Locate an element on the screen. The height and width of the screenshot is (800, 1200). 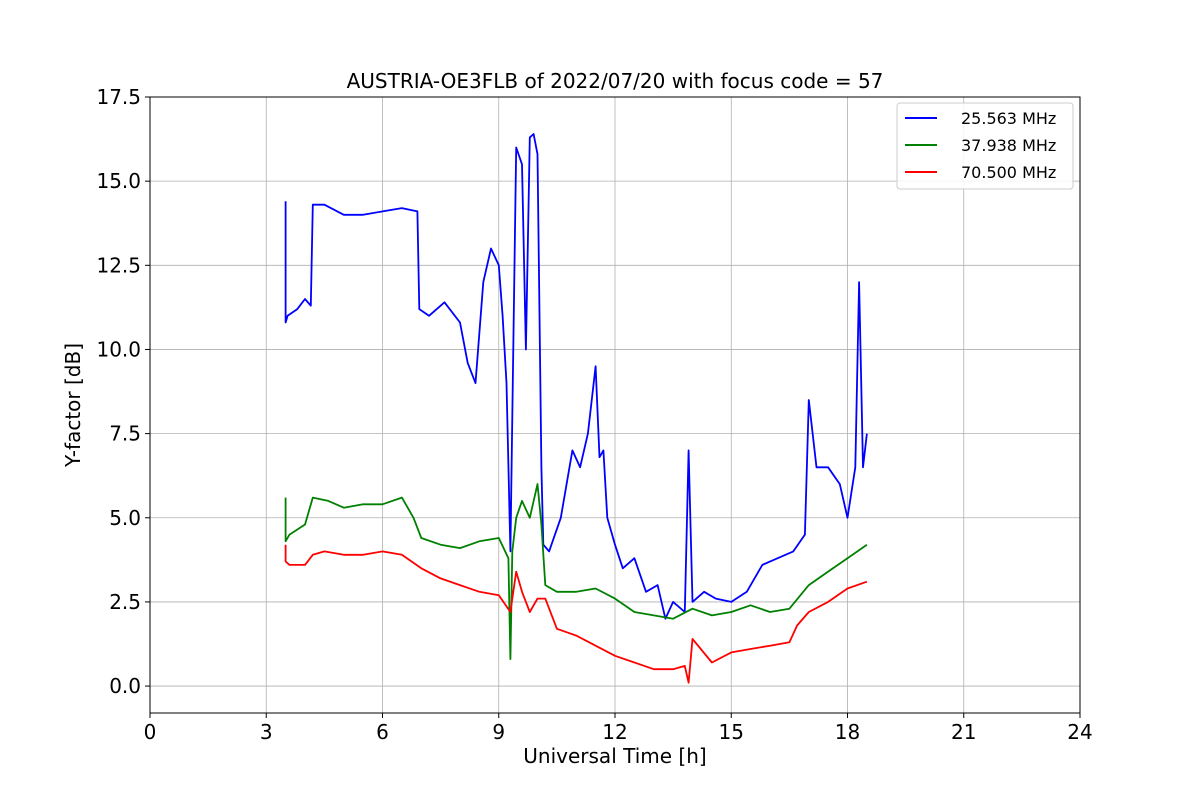
x-tick-label: 21 is located at coordinates (963, 732).